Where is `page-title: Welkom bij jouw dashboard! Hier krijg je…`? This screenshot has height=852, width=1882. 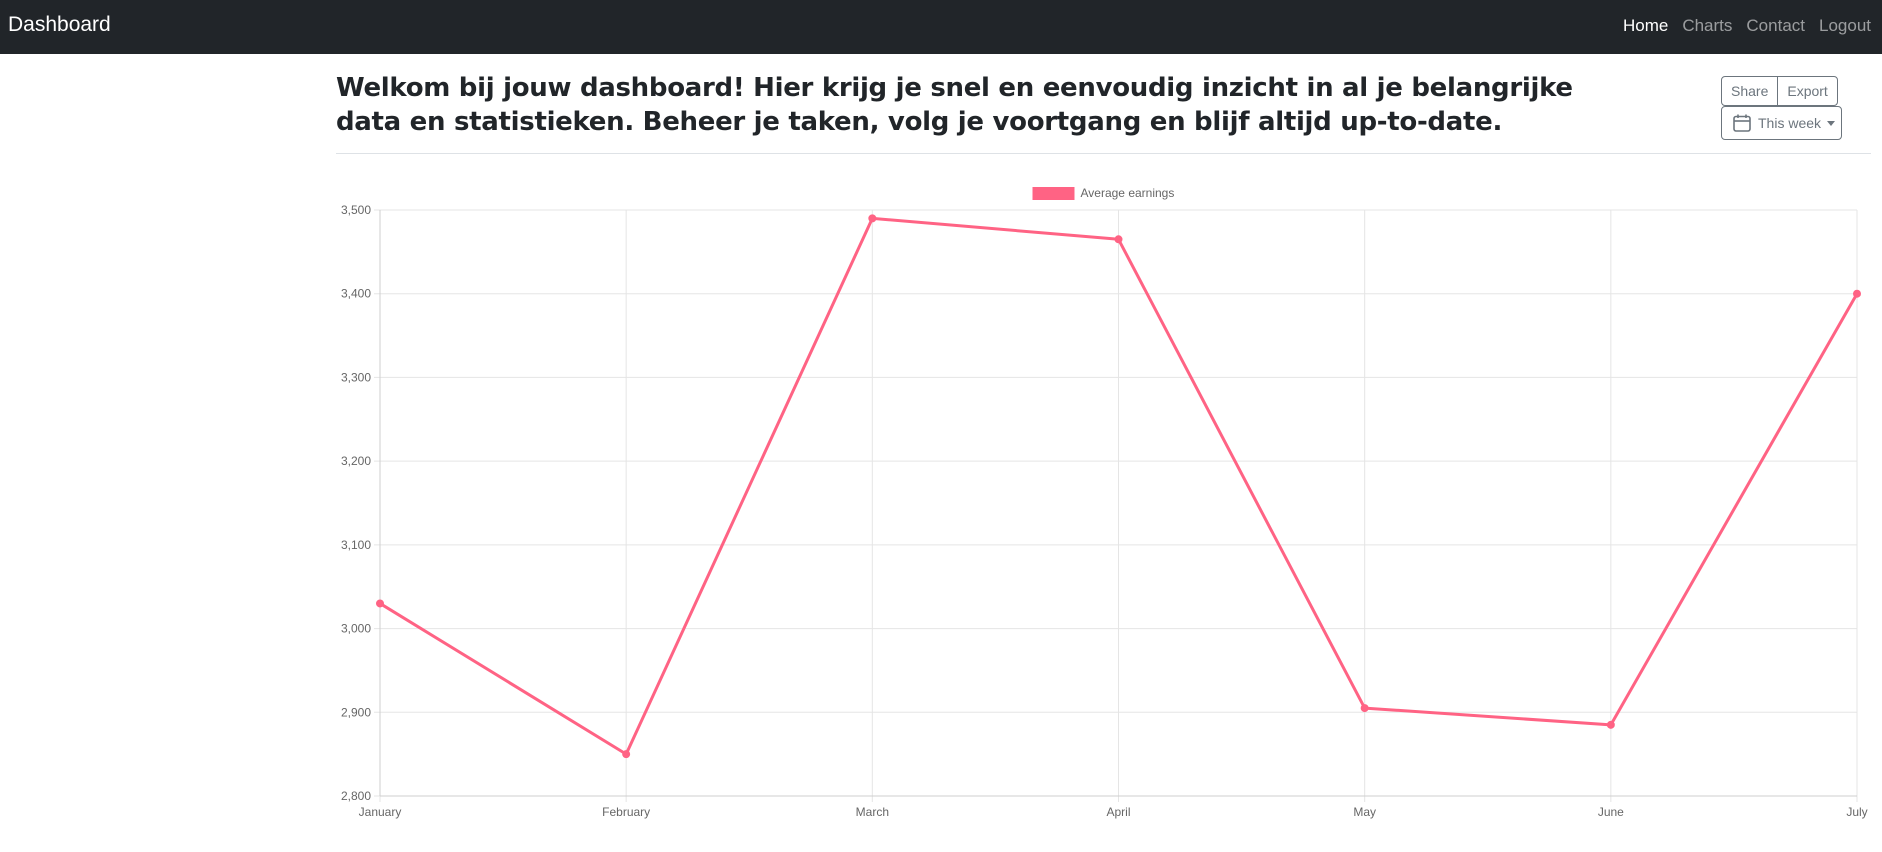
page-title: Welkom bij jouw dashboard! Hier krijg je… is located at coordinates (954, 105).